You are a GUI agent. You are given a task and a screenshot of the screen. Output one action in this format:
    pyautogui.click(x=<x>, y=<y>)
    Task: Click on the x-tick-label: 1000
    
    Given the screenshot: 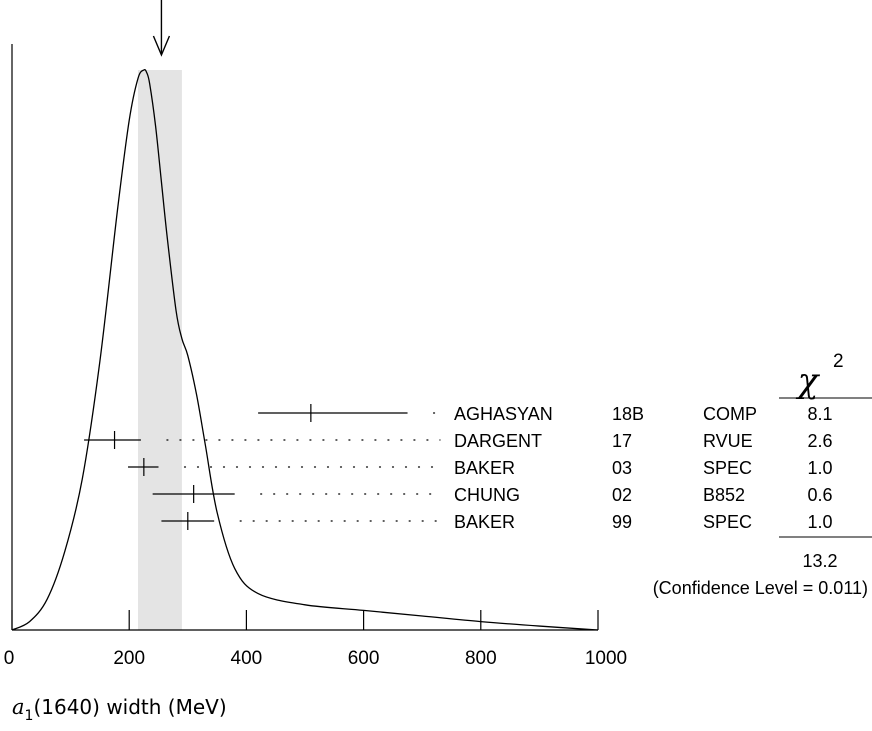 What is the action you would take?
    pyautogui.click(x=606, y=658)
    